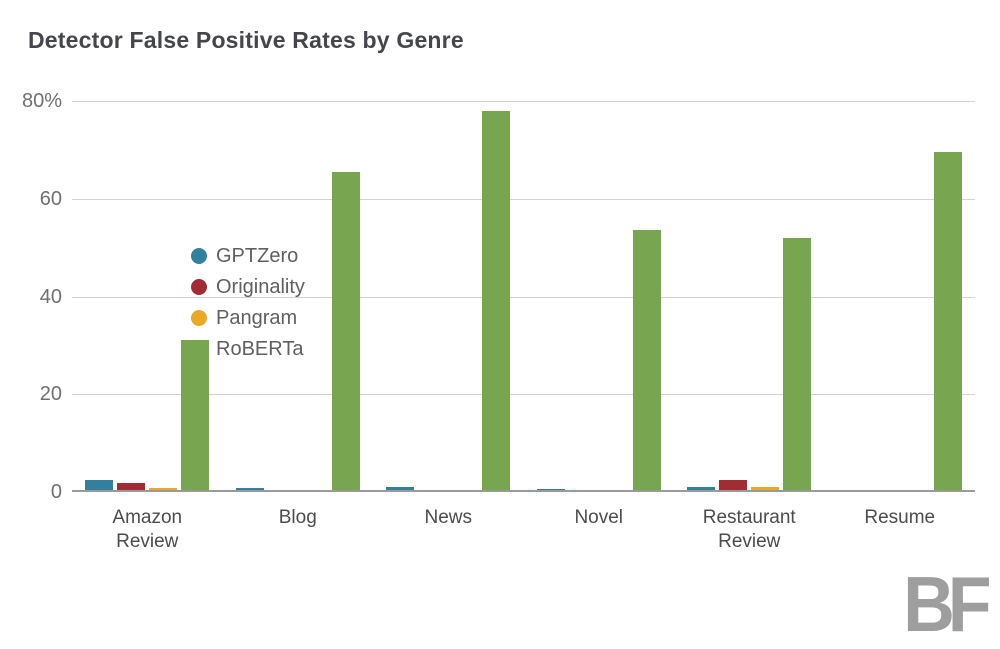  Describe the element at coordinates (99, 485) in the screenshot. I see `bar-gptzero-amazon-review` at that location.